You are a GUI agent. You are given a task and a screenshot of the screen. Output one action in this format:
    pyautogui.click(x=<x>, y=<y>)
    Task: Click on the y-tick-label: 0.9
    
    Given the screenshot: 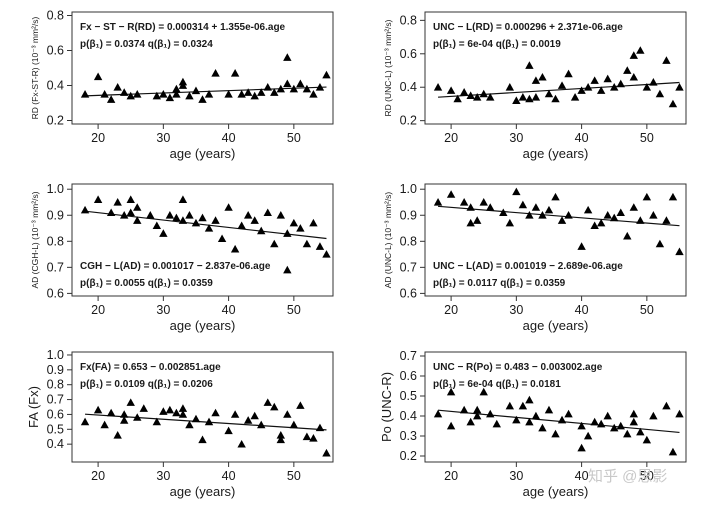 What is the action you would take?
    pyautogui.click(x=55, y=215)
    